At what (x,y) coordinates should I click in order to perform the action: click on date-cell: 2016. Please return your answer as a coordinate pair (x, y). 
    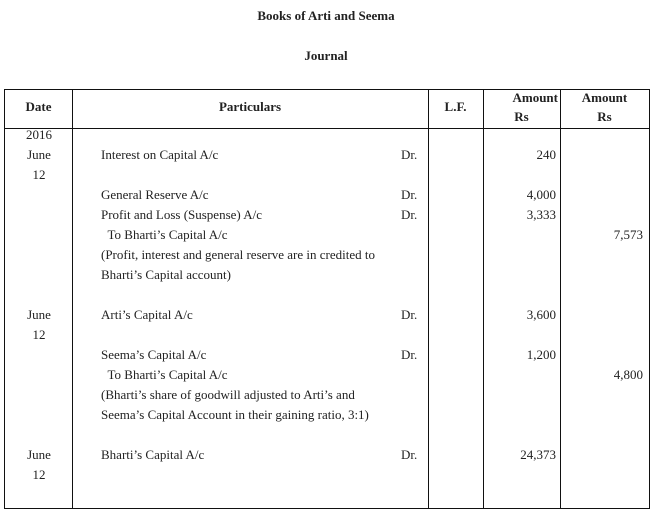
    Looking at the image, I should click on (39, 134).